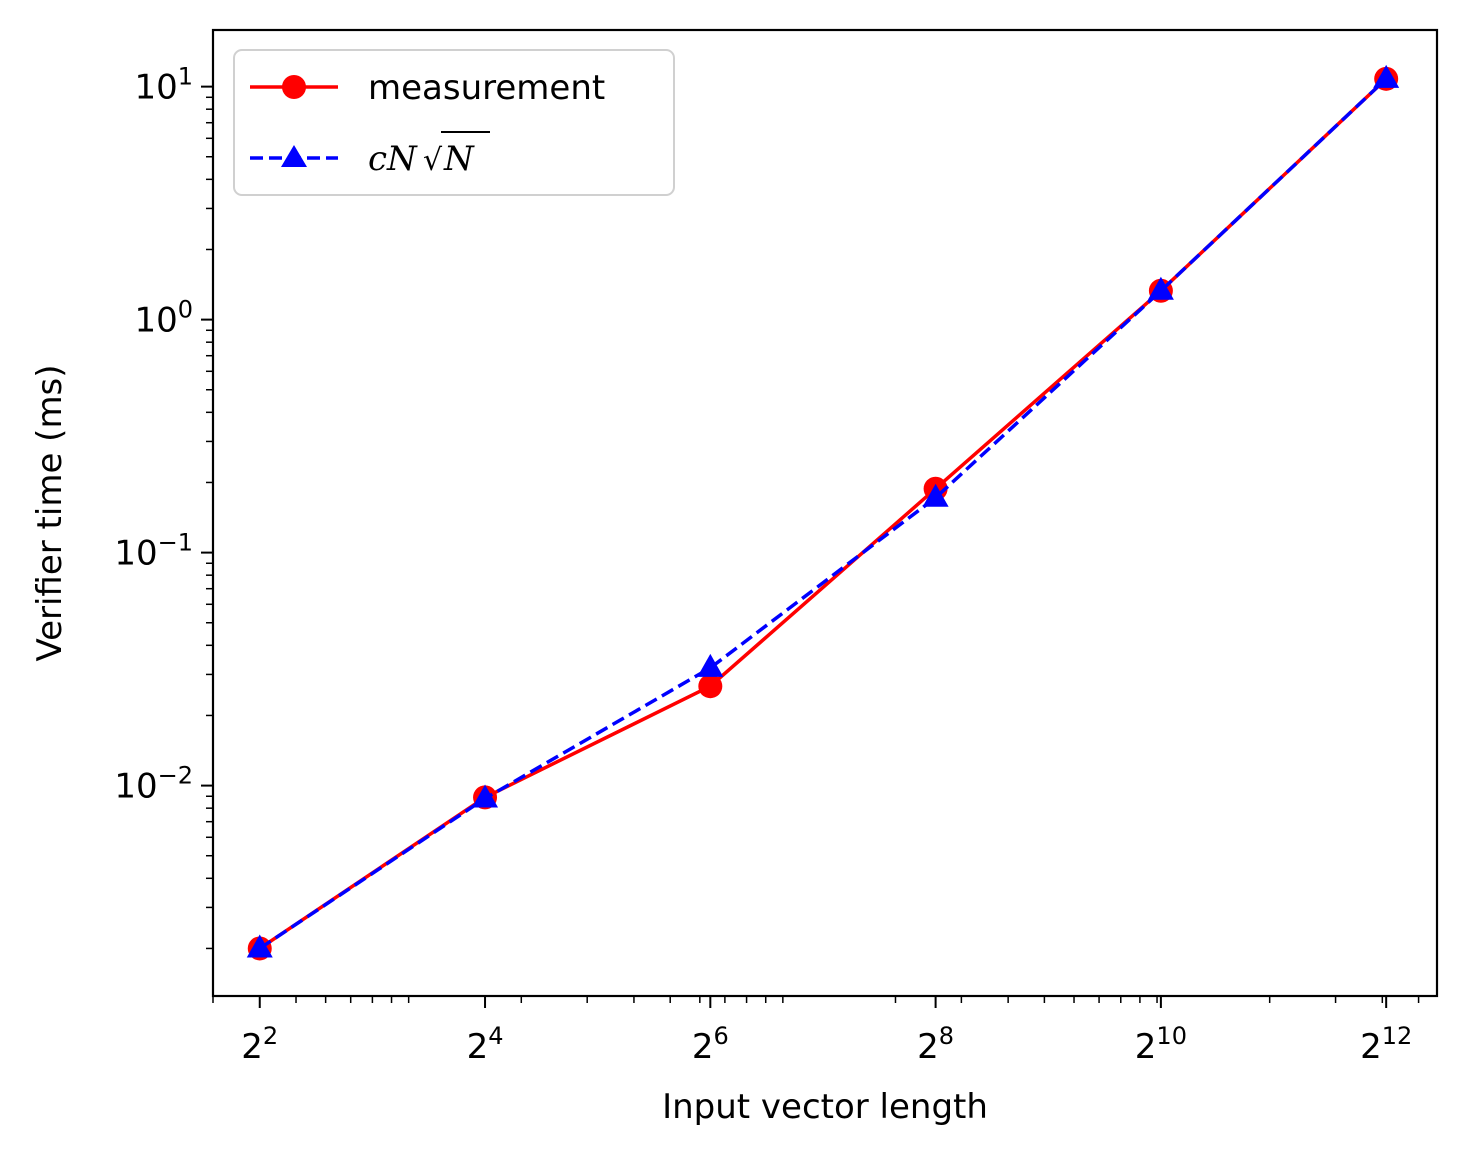 This screenshot has width=1466, height=1156. I want to click on legend-marker-measurement, so click(294, 87).